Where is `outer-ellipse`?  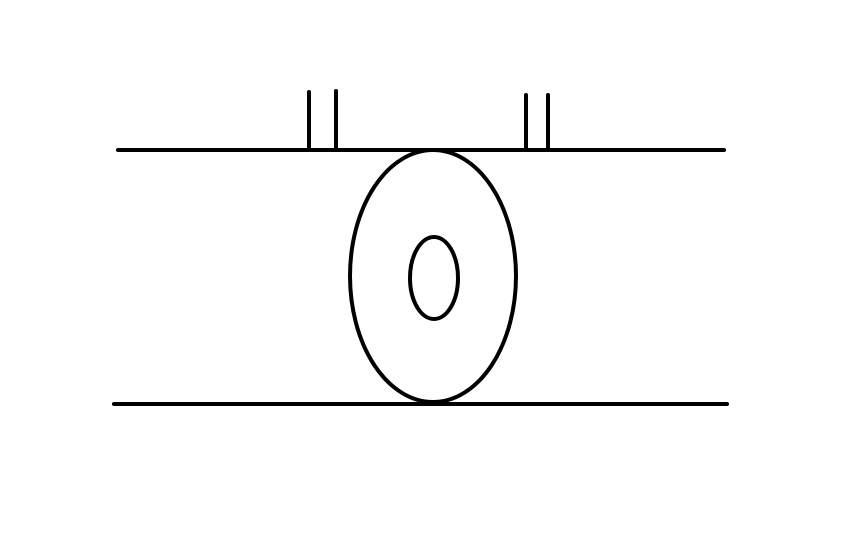 outer-ellipse is located at coordinates (433, 276).